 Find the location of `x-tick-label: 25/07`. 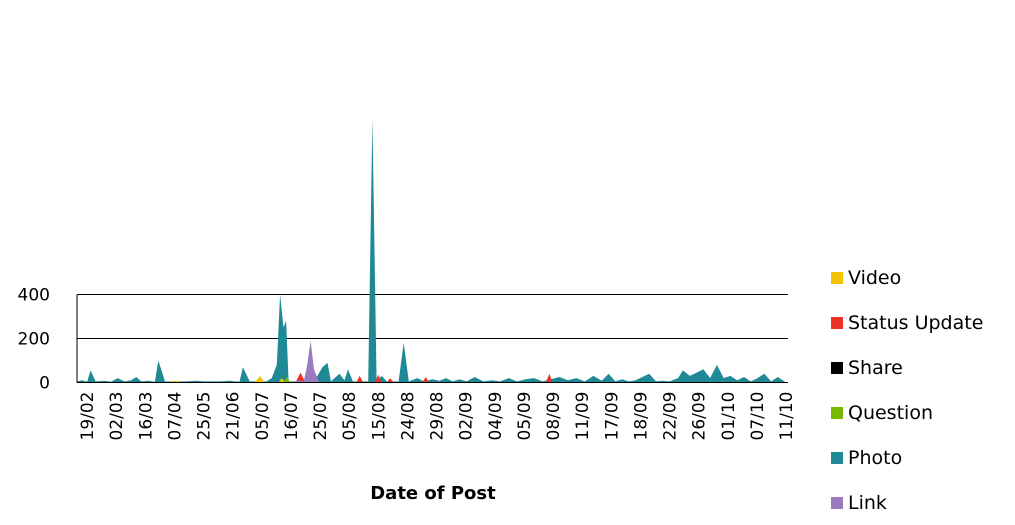

x-tick-label: 25/07 is located at coordinates (321, 416).